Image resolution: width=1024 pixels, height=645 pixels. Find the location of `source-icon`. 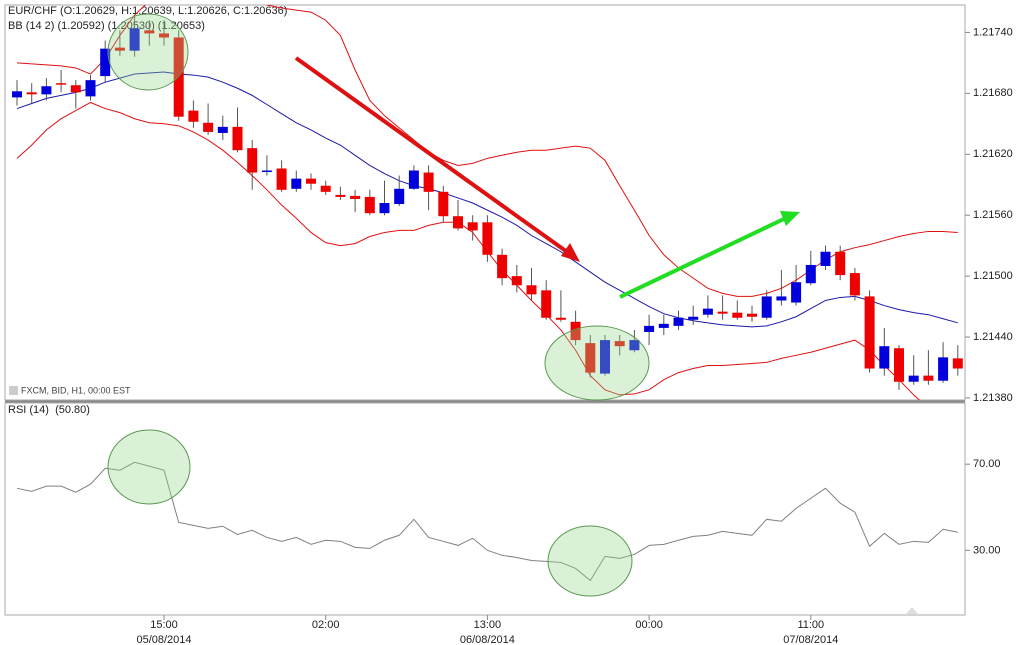

source-icon is located at coordinates (13, 390).